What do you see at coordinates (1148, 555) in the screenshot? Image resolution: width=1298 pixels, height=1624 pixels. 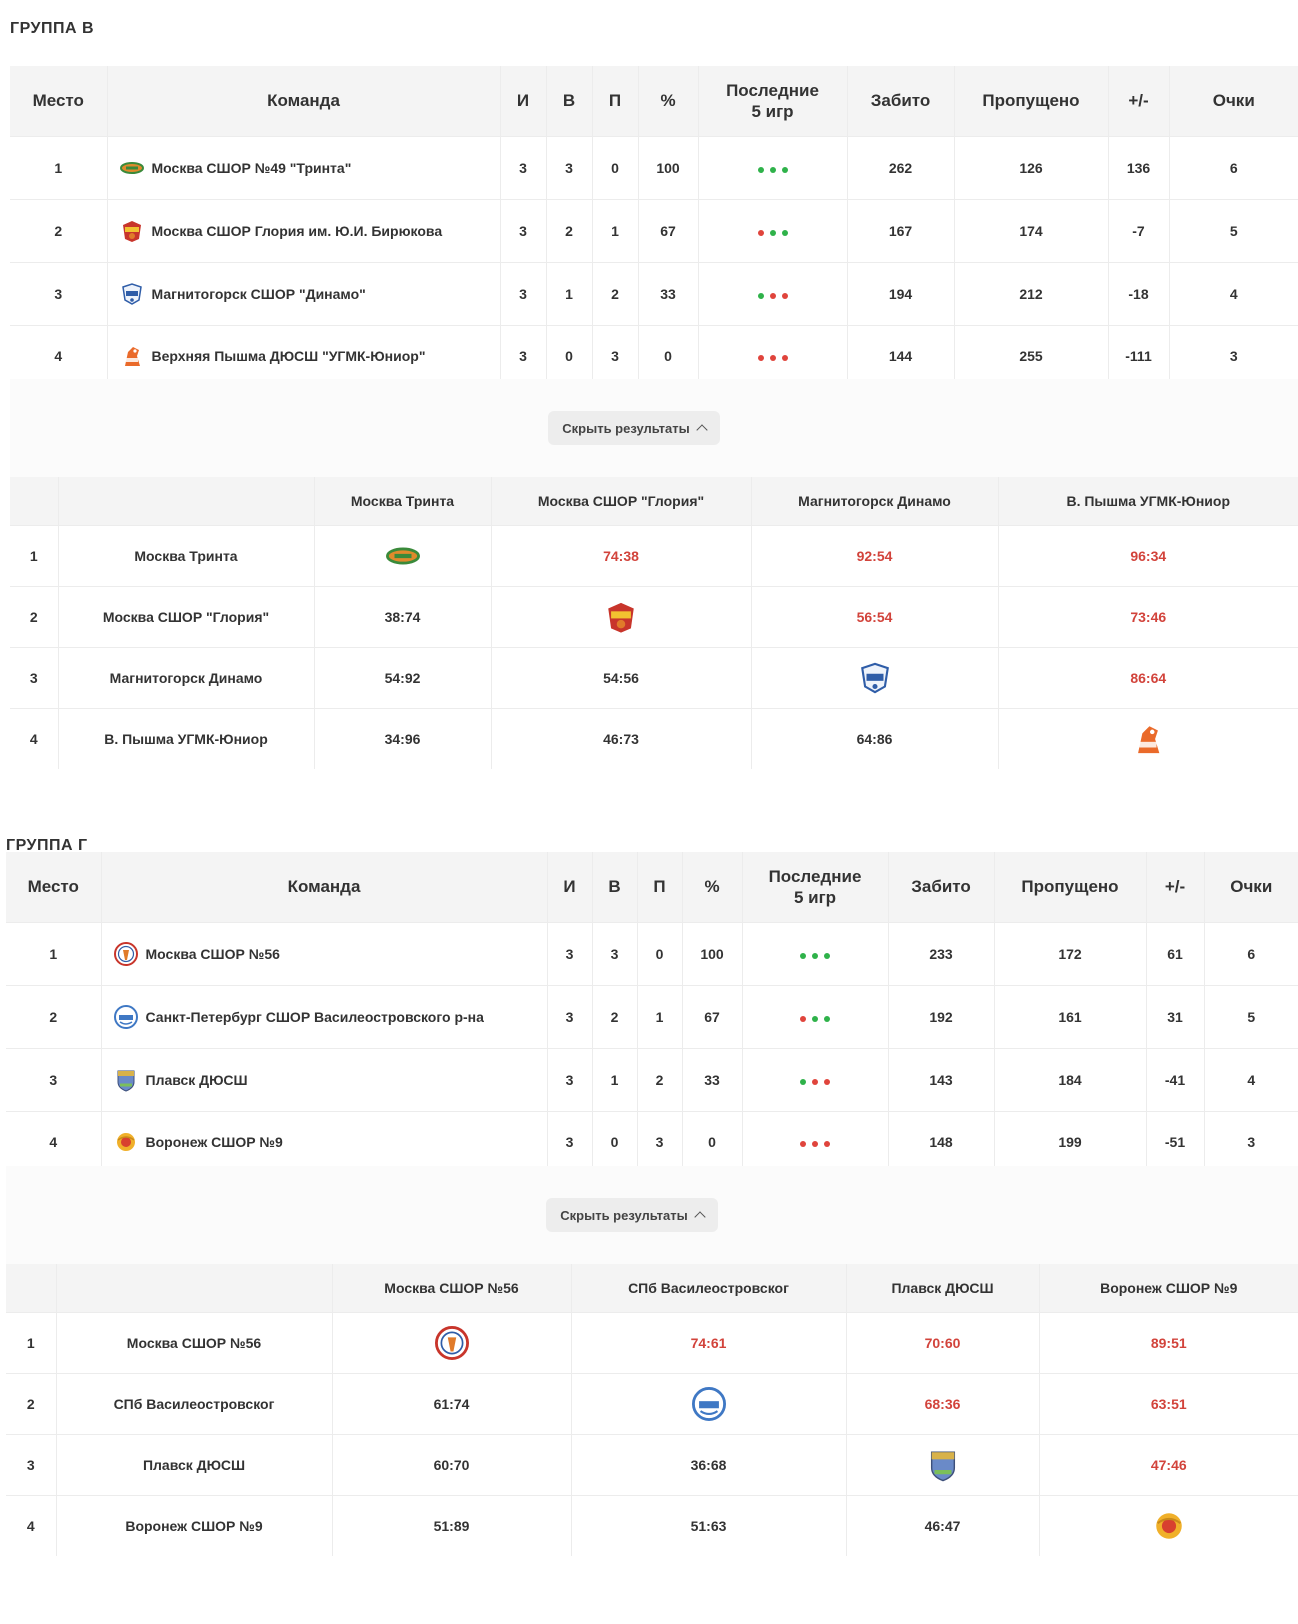 I see `score-cell: 96:34` at bounding box center [1148, 555].